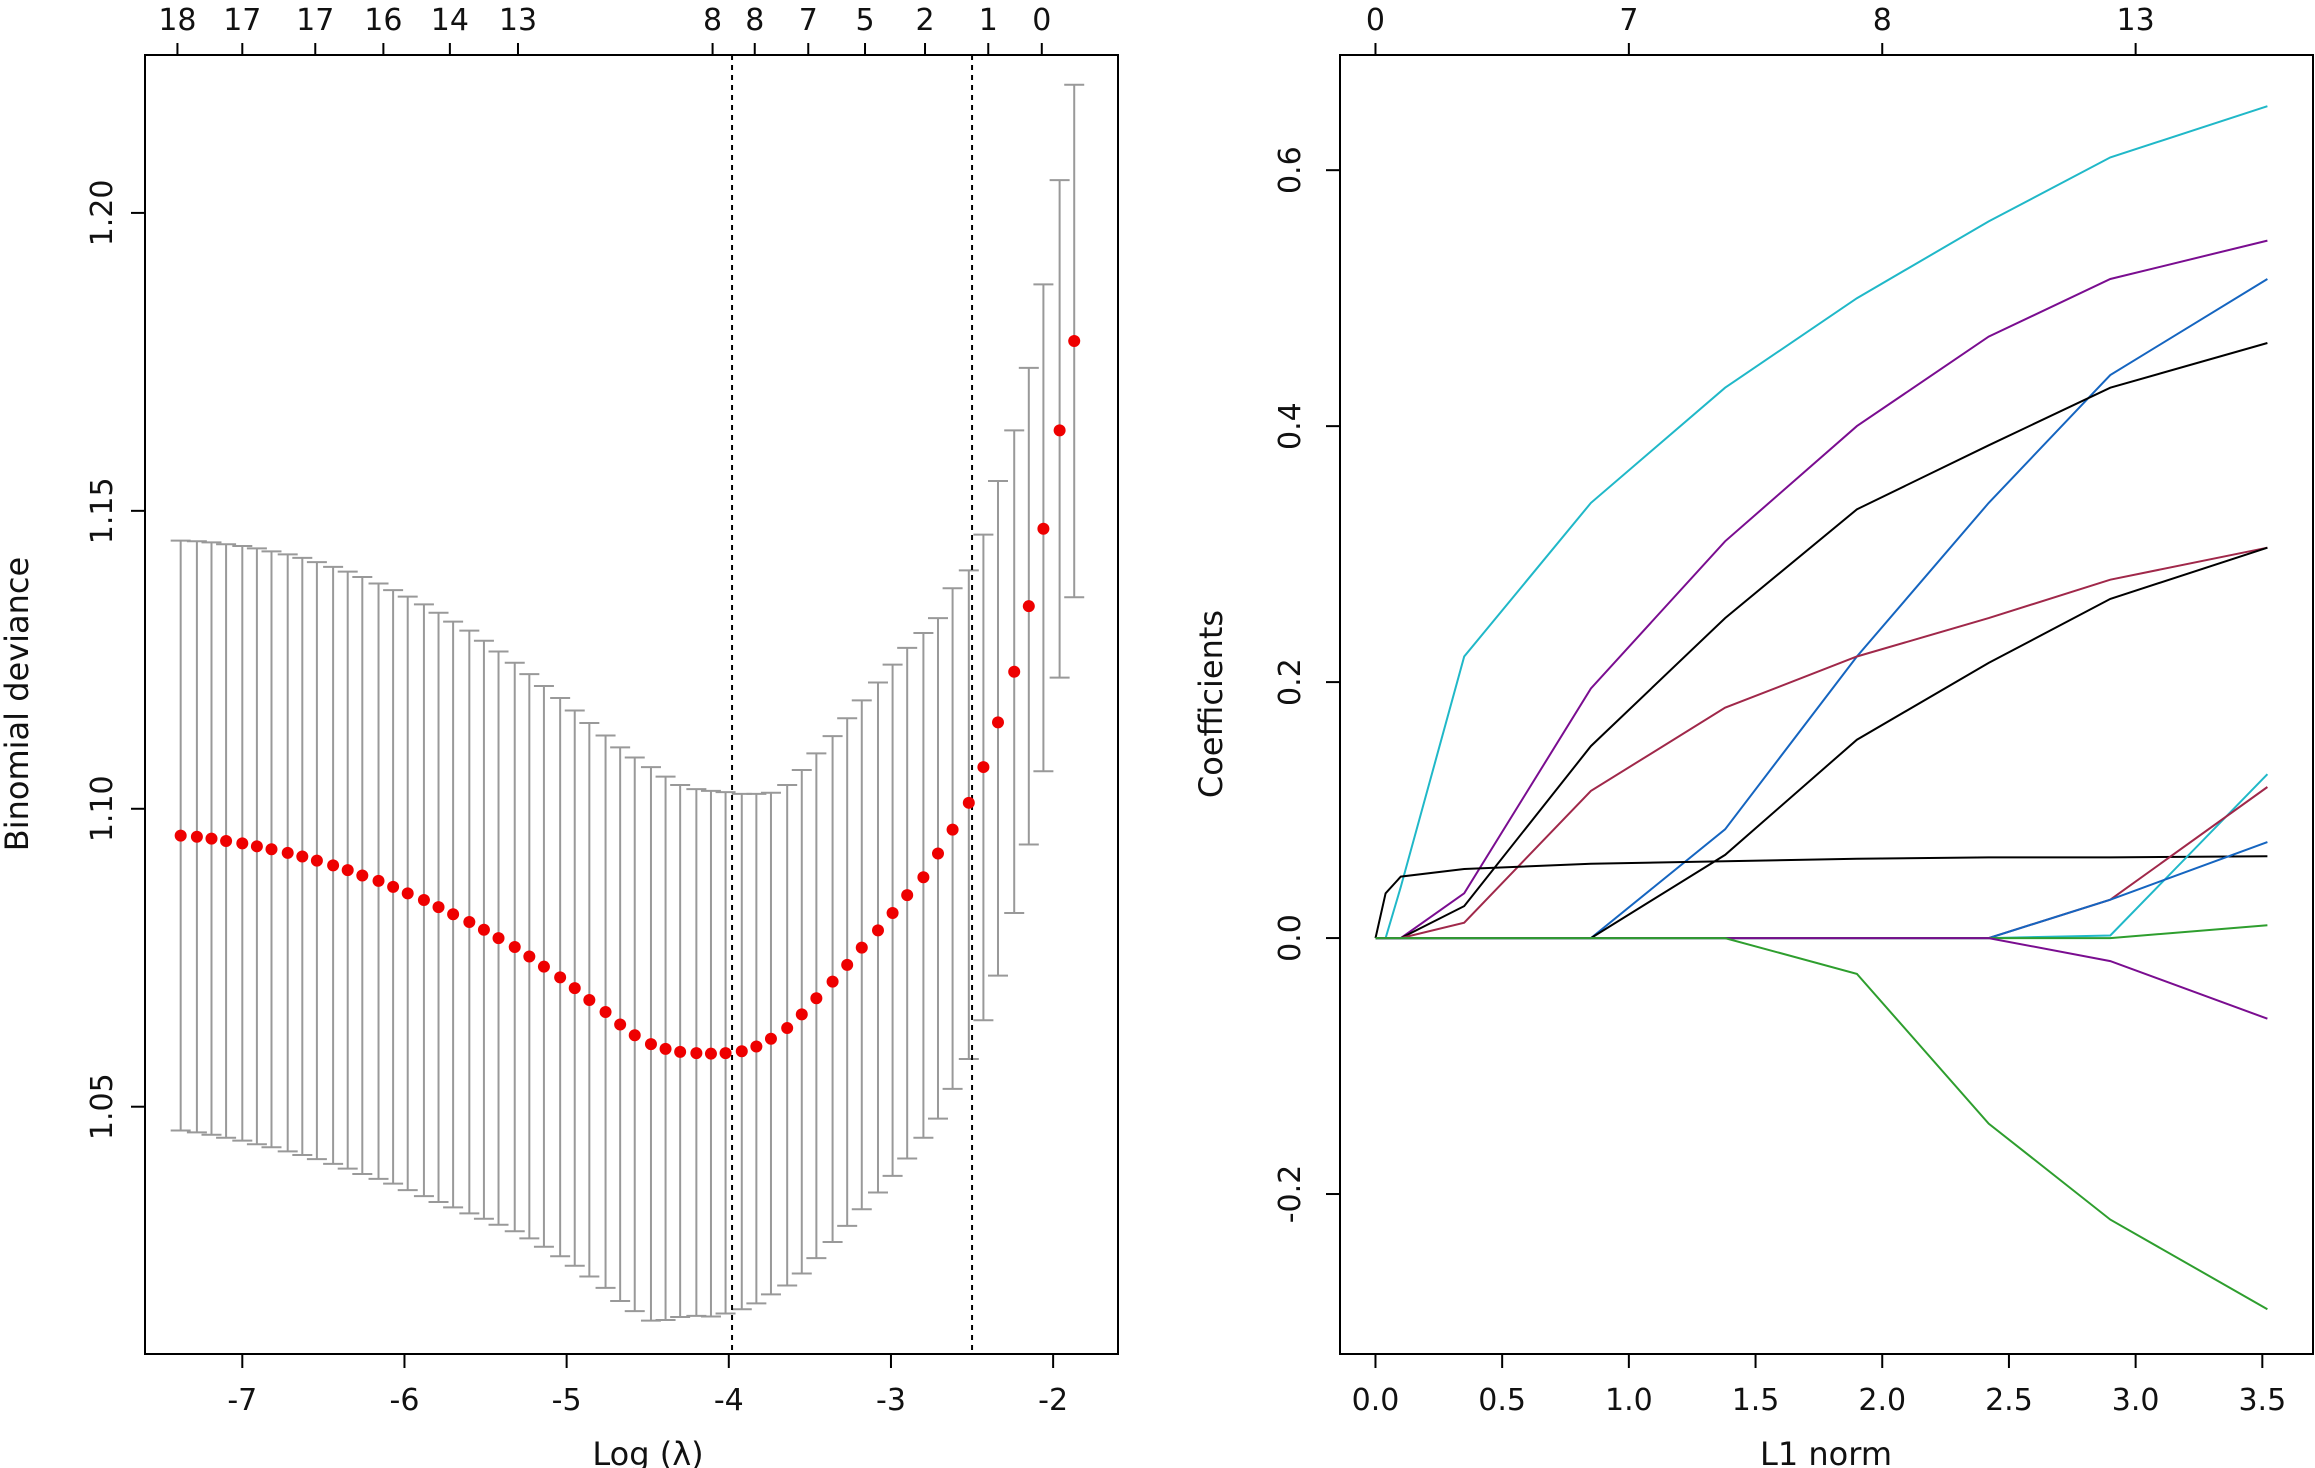 The height and width of the screenshot is (1468, 2315). Describe the element at coordinates (1290, 170) in the screenshot. I see `right-y-tick-label: 0.6` at that location.